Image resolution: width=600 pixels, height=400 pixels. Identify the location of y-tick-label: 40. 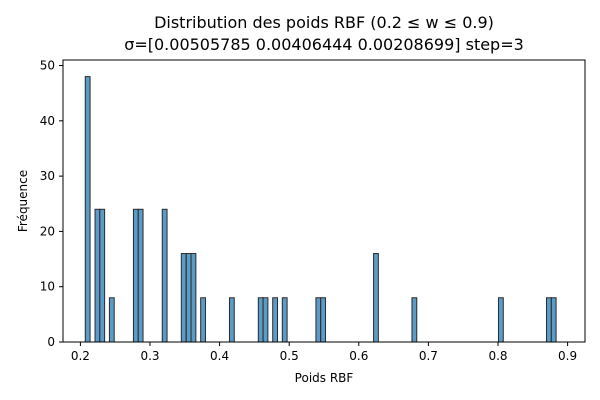
(47, 121).